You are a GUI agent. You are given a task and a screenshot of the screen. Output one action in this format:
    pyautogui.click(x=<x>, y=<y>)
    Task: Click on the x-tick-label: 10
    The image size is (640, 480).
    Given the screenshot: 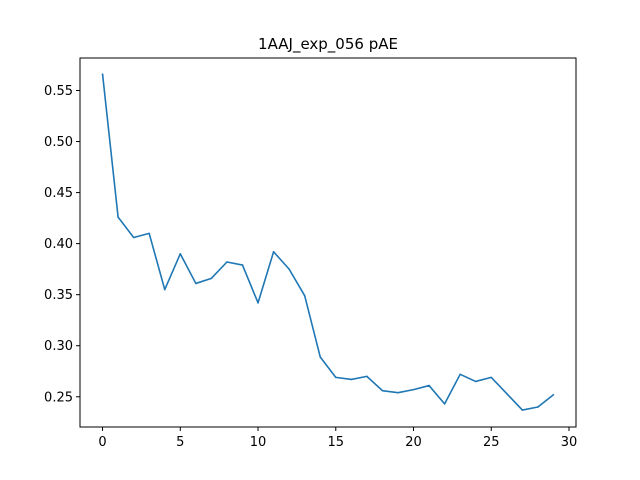 What is the action you would take?
    pyautogui.click(x=258, y=442)
    